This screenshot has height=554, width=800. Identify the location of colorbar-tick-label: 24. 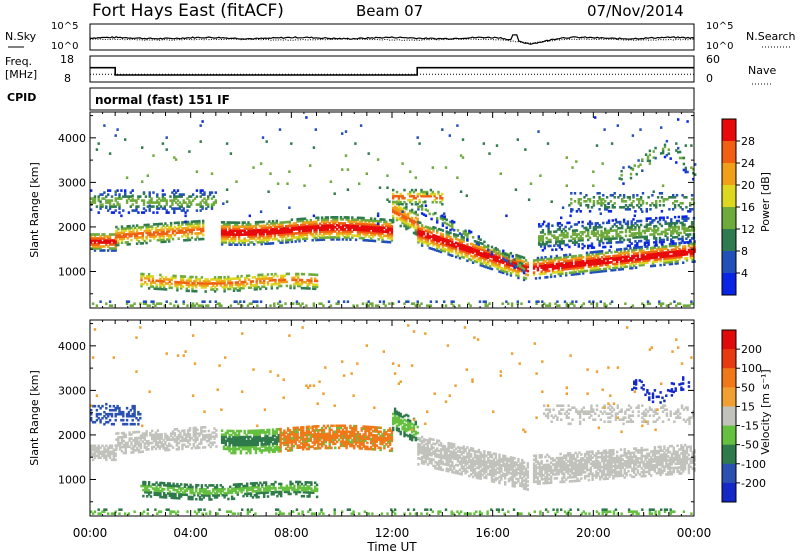
(748, 163).